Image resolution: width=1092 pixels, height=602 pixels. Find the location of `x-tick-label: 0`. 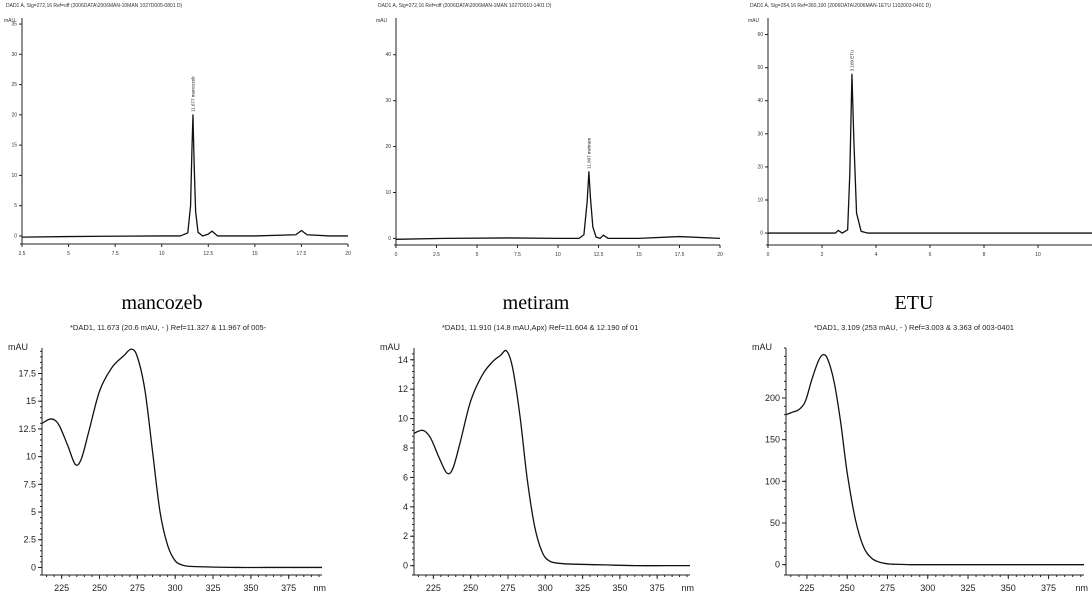

x-tick-label: 0 is located at coordinates (396, 255).